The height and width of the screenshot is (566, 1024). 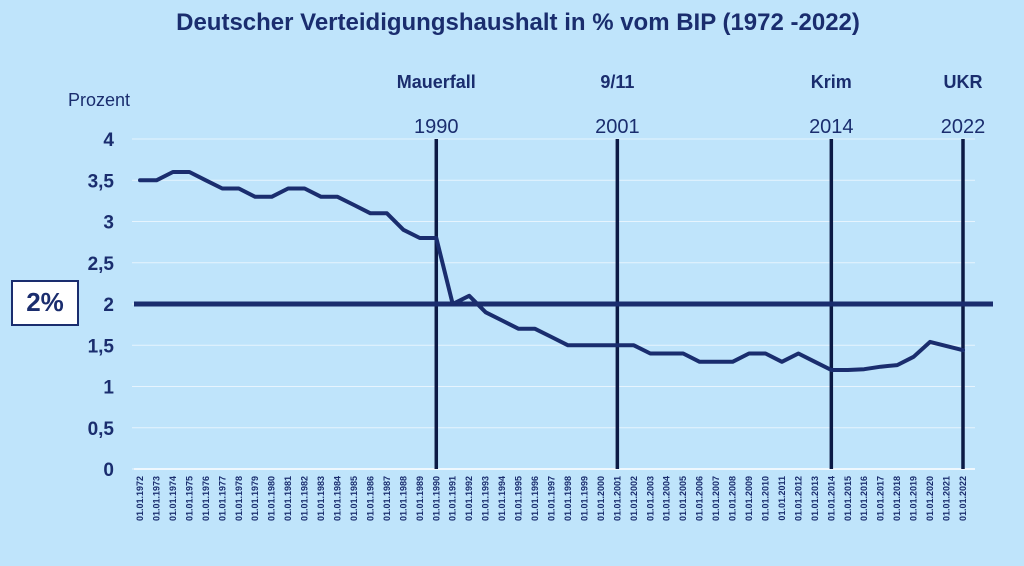 What do you see at coordinates (354, 498) in the screenshot?
I see `x-tick-label: 01.01.1985` at bounding box center [354, 498].